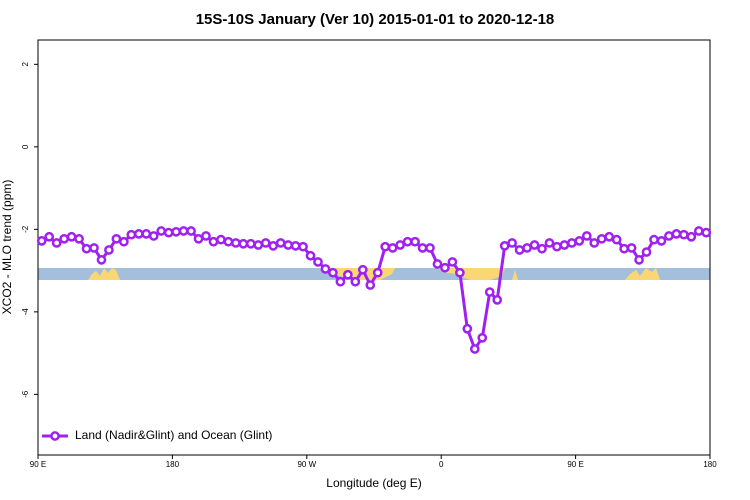 Image resolution: width=750 pixels, height=500 pixels. Describe the element at coordinates (373, 483) in the screenshot. I see `x-axis-label: Longitude (deg E)` at that location.